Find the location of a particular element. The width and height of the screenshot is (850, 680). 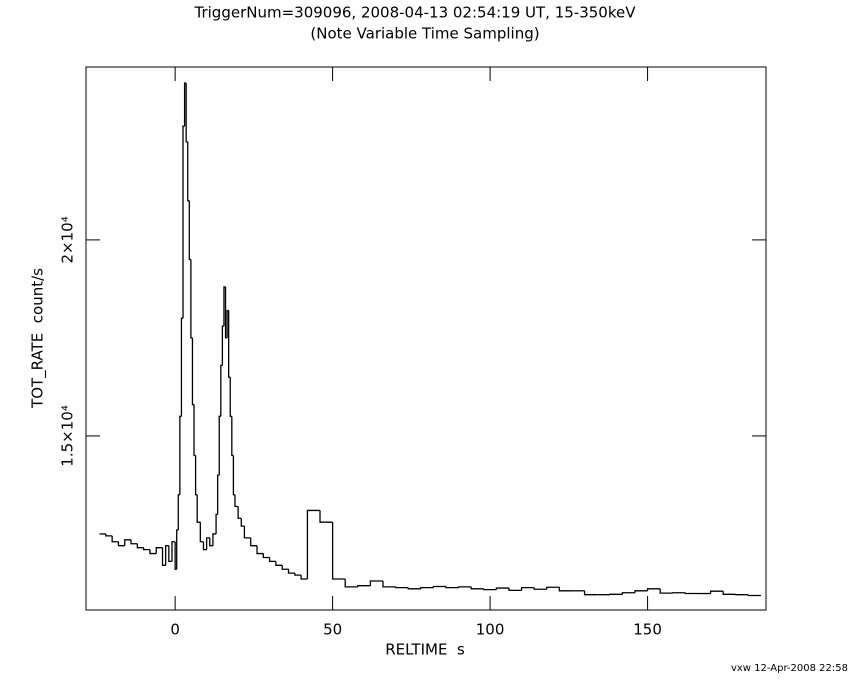

y-tick-label: 1.5×10⁴ is located at coordinates (68, 436).